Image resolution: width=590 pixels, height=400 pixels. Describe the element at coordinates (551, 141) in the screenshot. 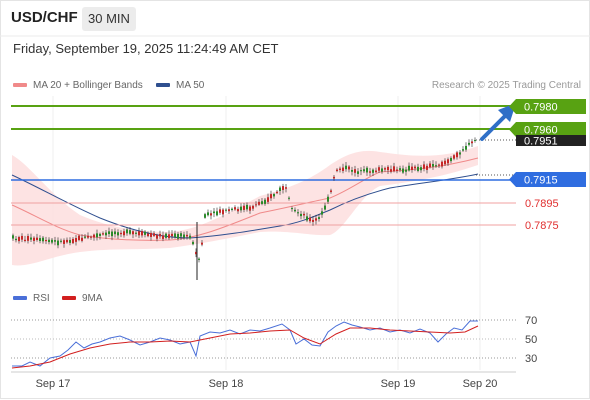

I see `level-label-2: 0.7951` at that location.